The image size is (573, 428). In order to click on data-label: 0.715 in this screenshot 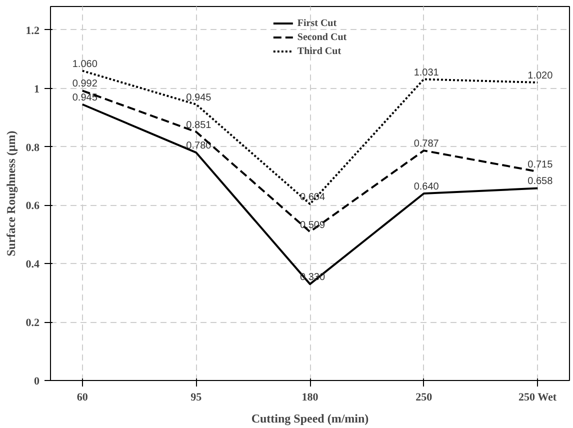, I will do `click(541, 165)`.